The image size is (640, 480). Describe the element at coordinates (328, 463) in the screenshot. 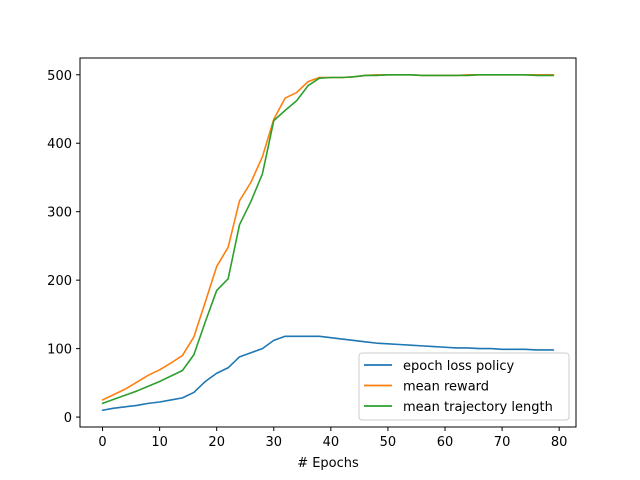

I see `x-axis-label: # Epochs` at that location.